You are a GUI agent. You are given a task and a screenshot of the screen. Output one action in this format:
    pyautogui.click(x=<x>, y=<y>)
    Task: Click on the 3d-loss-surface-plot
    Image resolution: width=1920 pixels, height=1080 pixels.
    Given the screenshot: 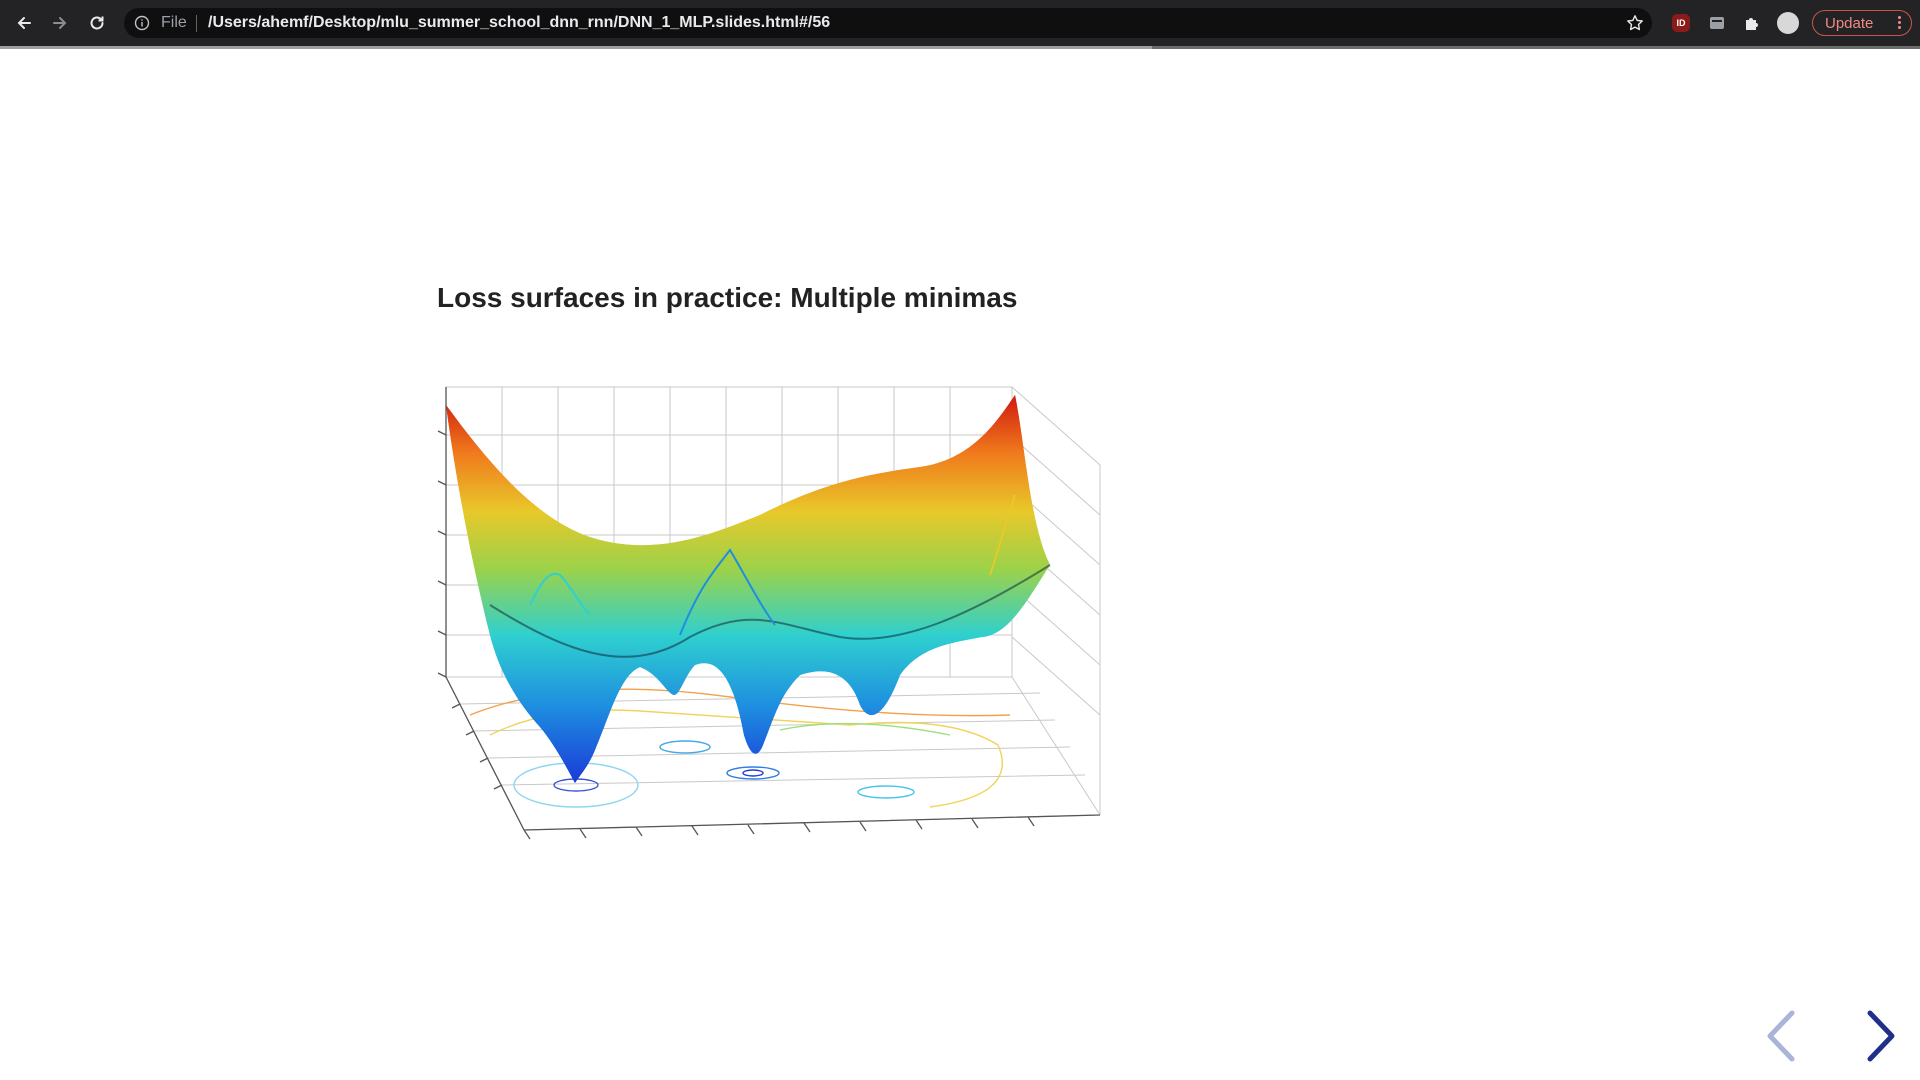 What is the action you would take?
    pyautogui.click(x=769, y=613)
    